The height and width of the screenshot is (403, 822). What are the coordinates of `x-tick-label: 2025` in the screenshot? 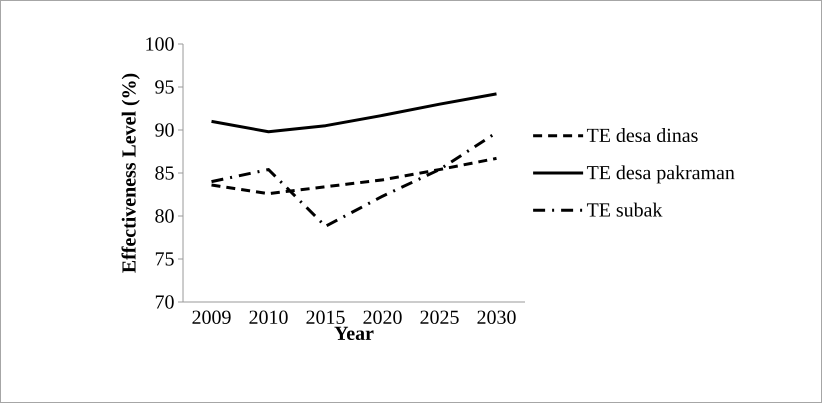 It's located at (439, 317).